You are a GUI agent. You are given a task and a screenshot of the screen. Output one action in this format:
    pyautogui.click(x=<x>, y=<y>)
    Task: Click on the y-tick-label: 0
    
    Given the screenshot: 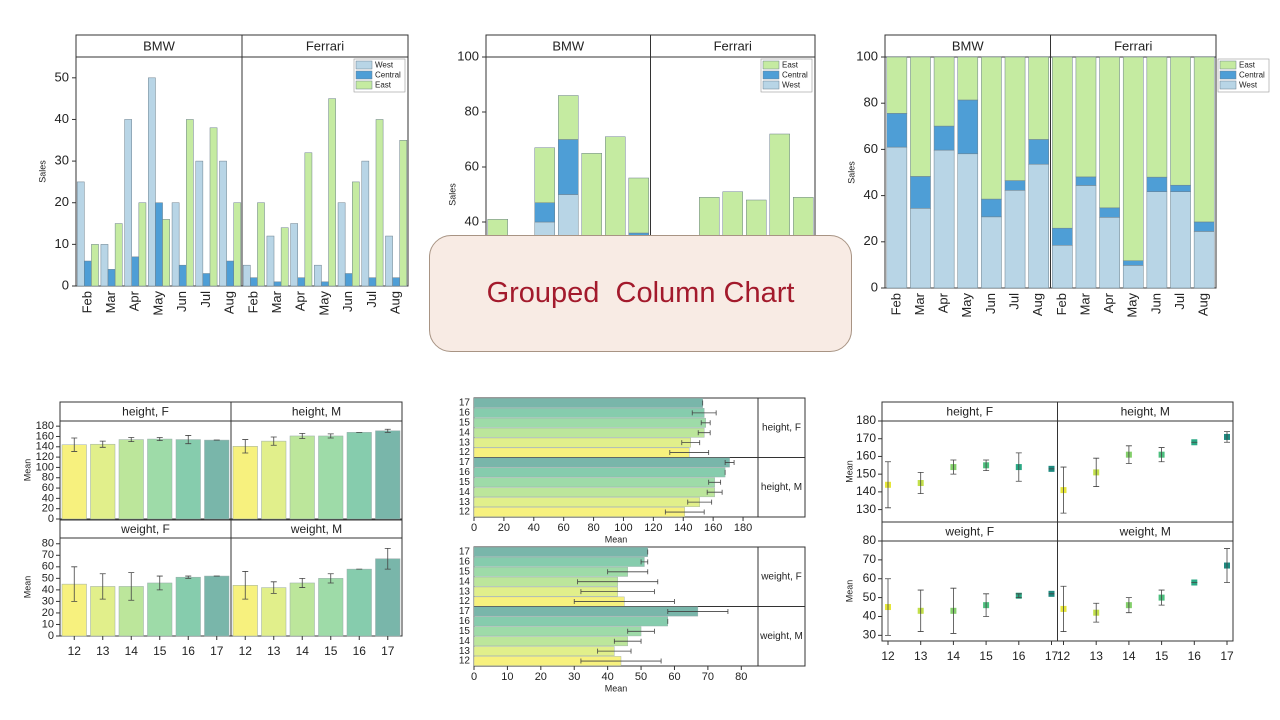 What is the action you would take?
    pyautogui.click(x=51, y=636)
    